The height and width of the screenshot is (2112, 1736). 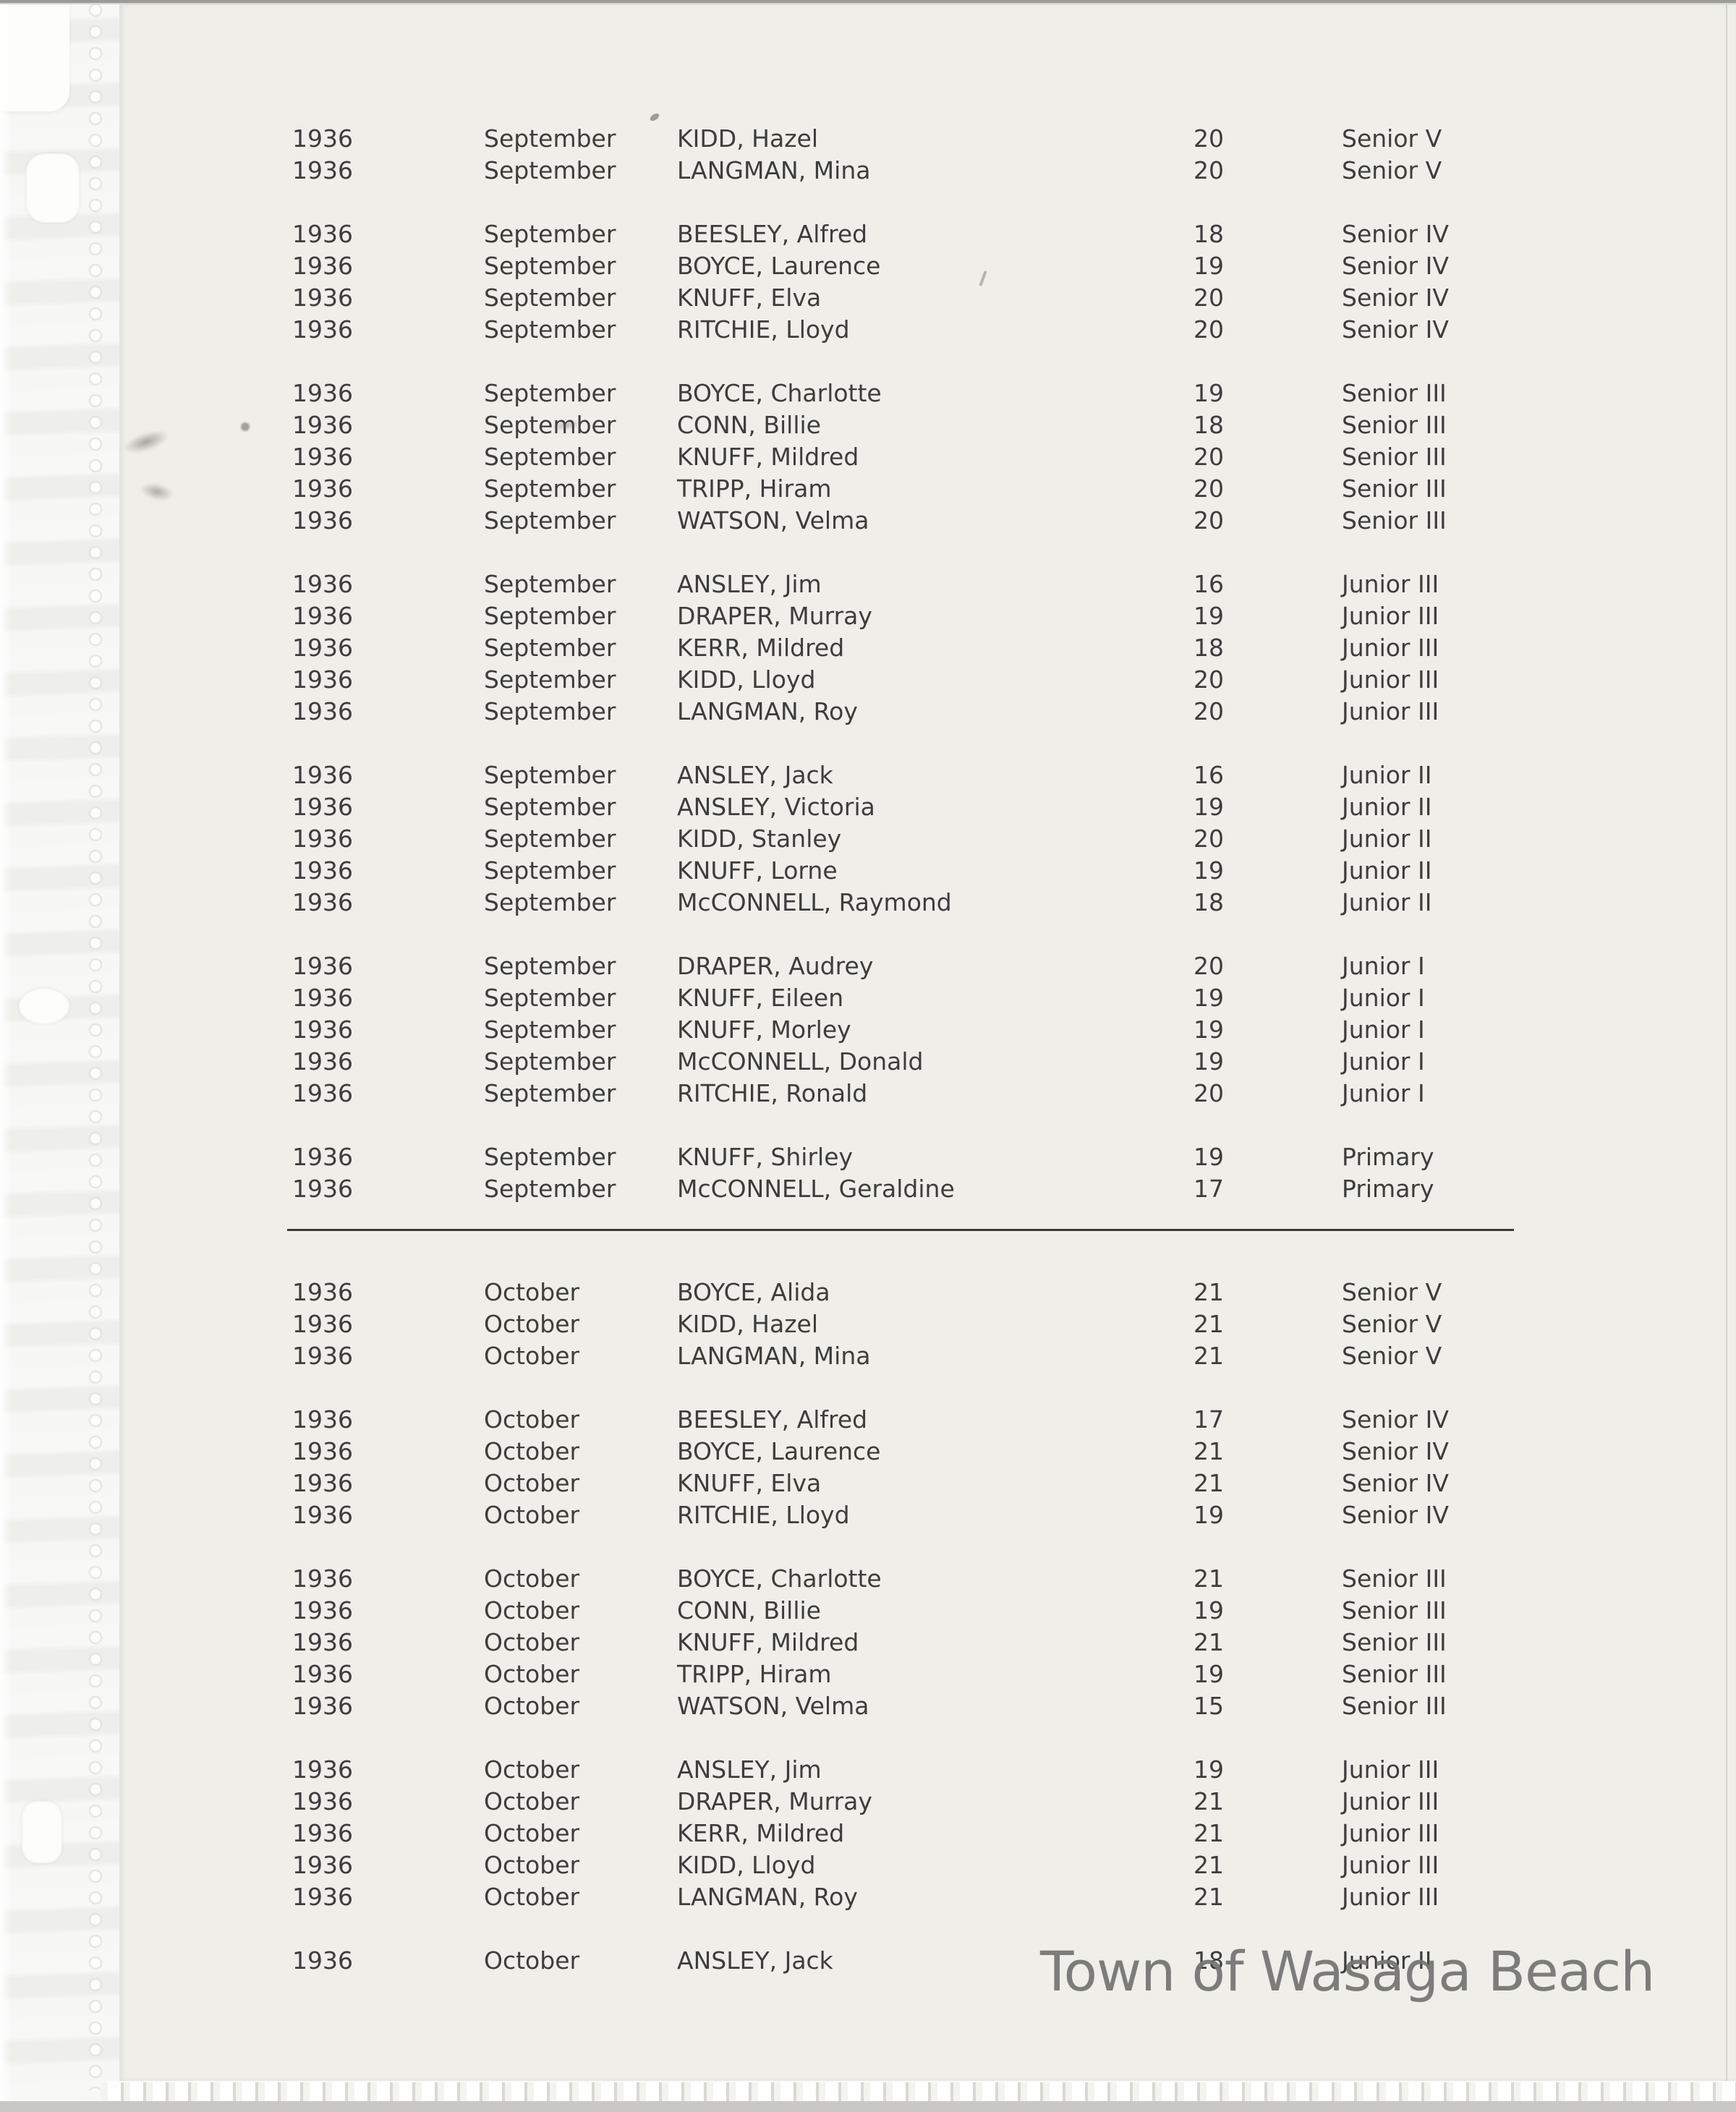 What do you see at coordinates (773, 1092) in the screenshot?
I see `cell-name: RITCHIE, Ronald` at bounding box center [773, 1092].